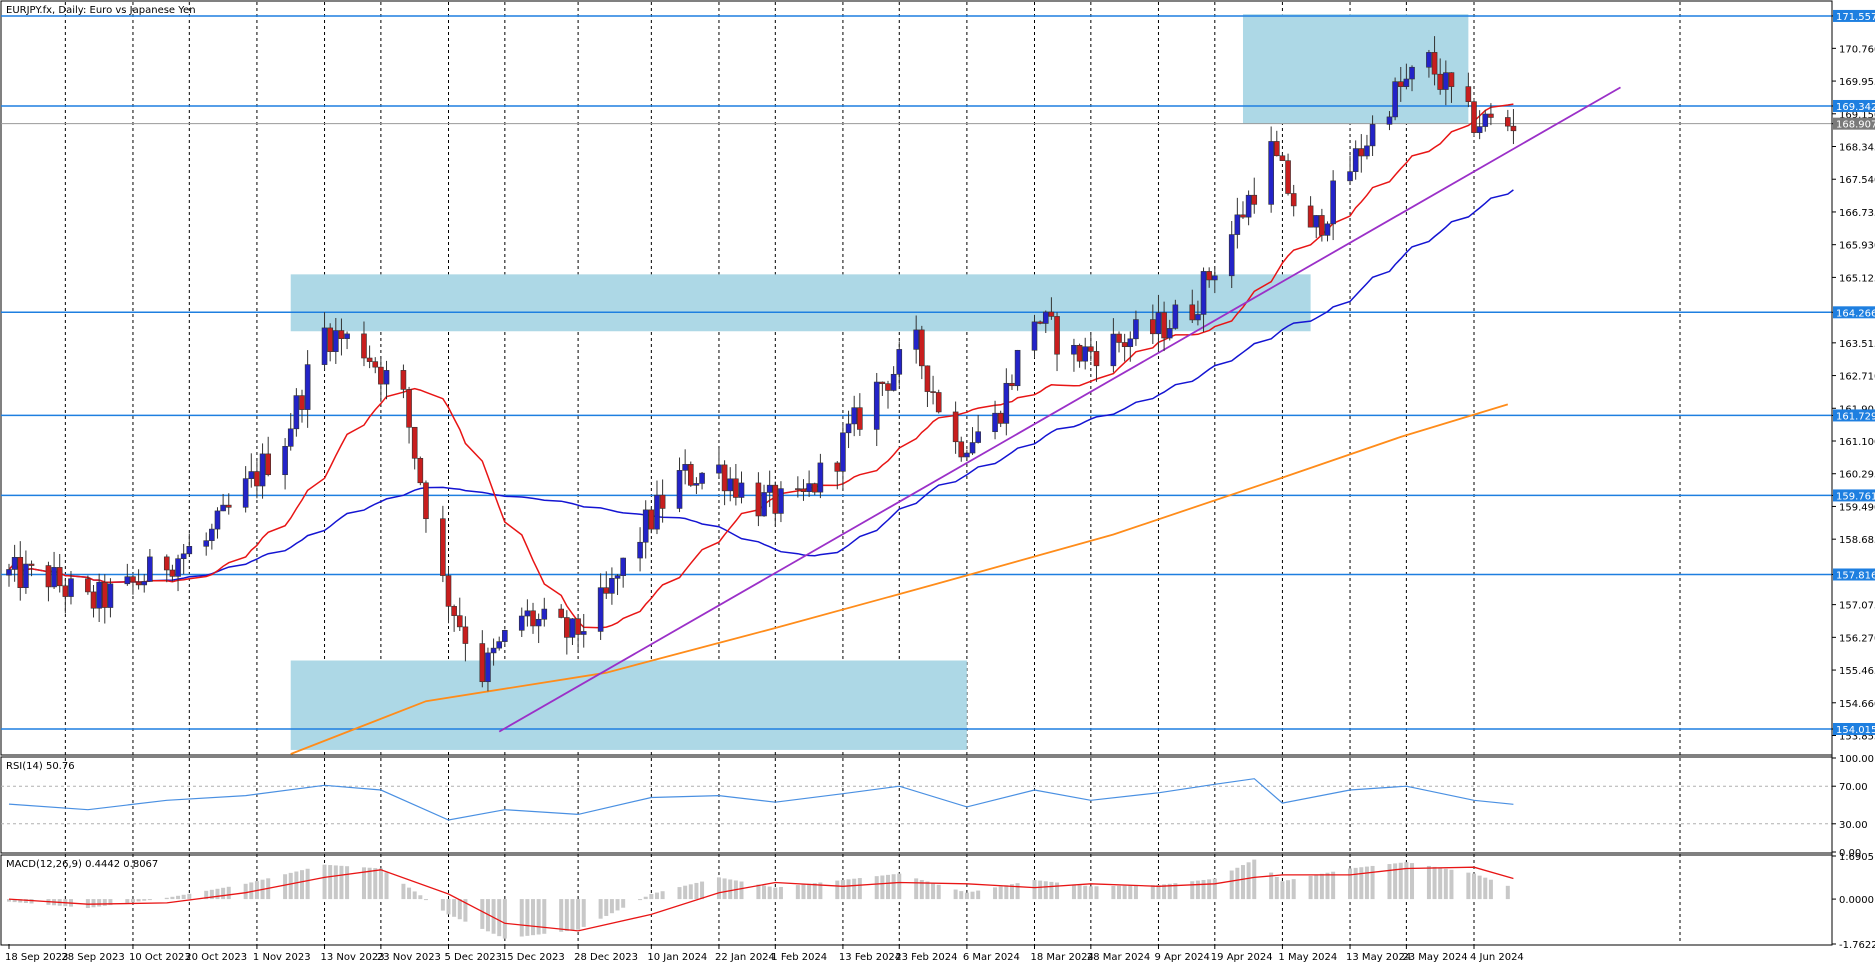 The image size is (1875, 965). I want to click on price-tick-label: 158.685, so click(1857, 540).